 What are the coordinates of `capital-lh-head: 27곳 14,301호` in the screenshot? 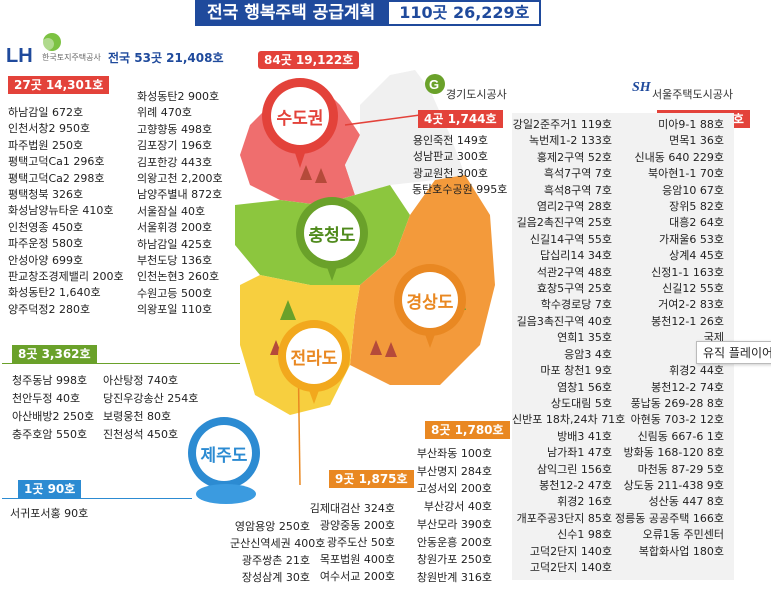 It's located at (59, 85).